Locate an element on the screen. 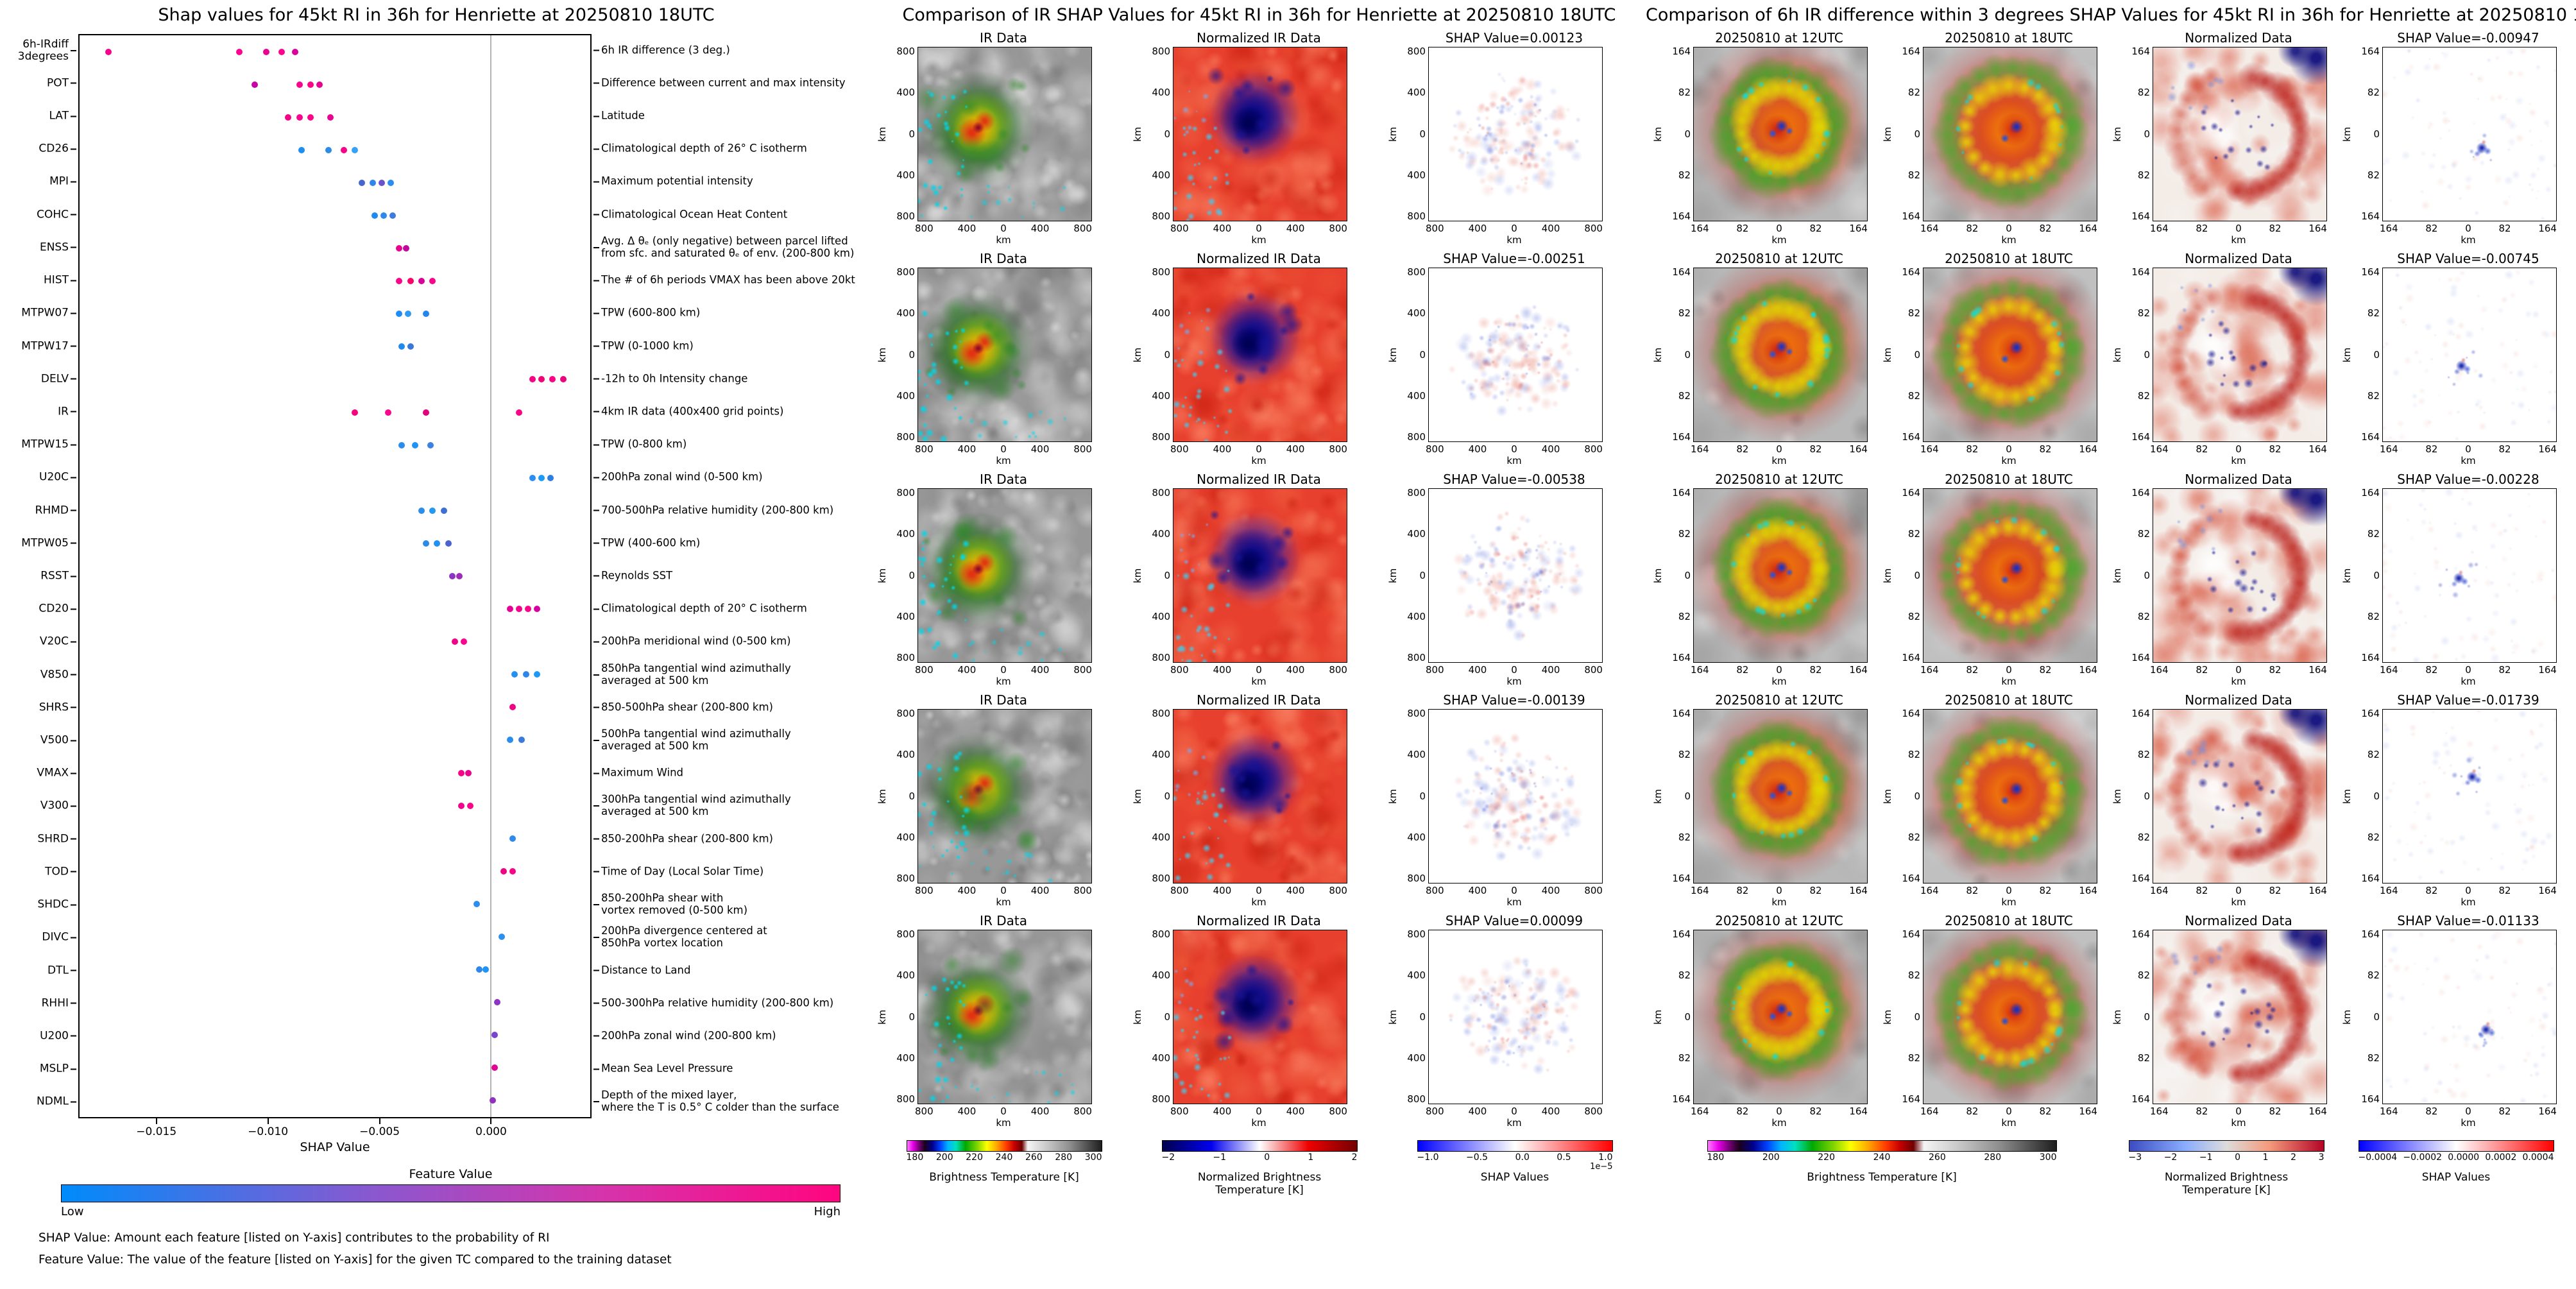 The image size is (2576, 1289). feature-label: HIST is located at coordinates (61, 280).